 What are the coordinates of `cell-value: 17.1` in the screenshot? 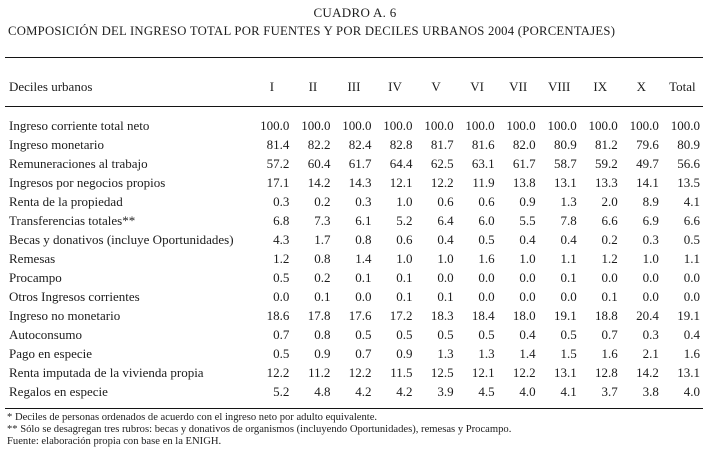 It's located at (278, 182).